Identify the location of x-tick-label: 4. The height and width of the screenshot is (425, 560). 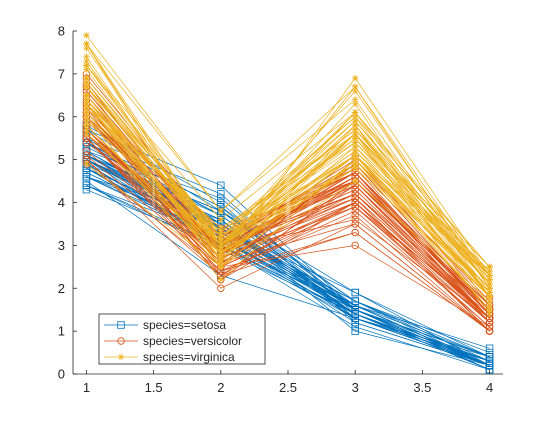
(489, 387).